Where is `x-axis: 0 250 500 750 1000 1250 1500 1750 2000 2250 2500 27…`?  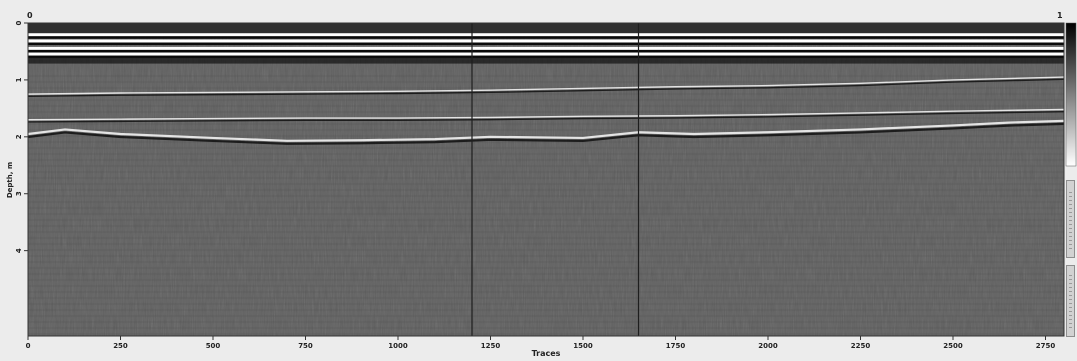 x-axis: 0 250 500 750 1000 1250 1500 1750 2000 2250 2500 27… is located at coordinates (541, 343).